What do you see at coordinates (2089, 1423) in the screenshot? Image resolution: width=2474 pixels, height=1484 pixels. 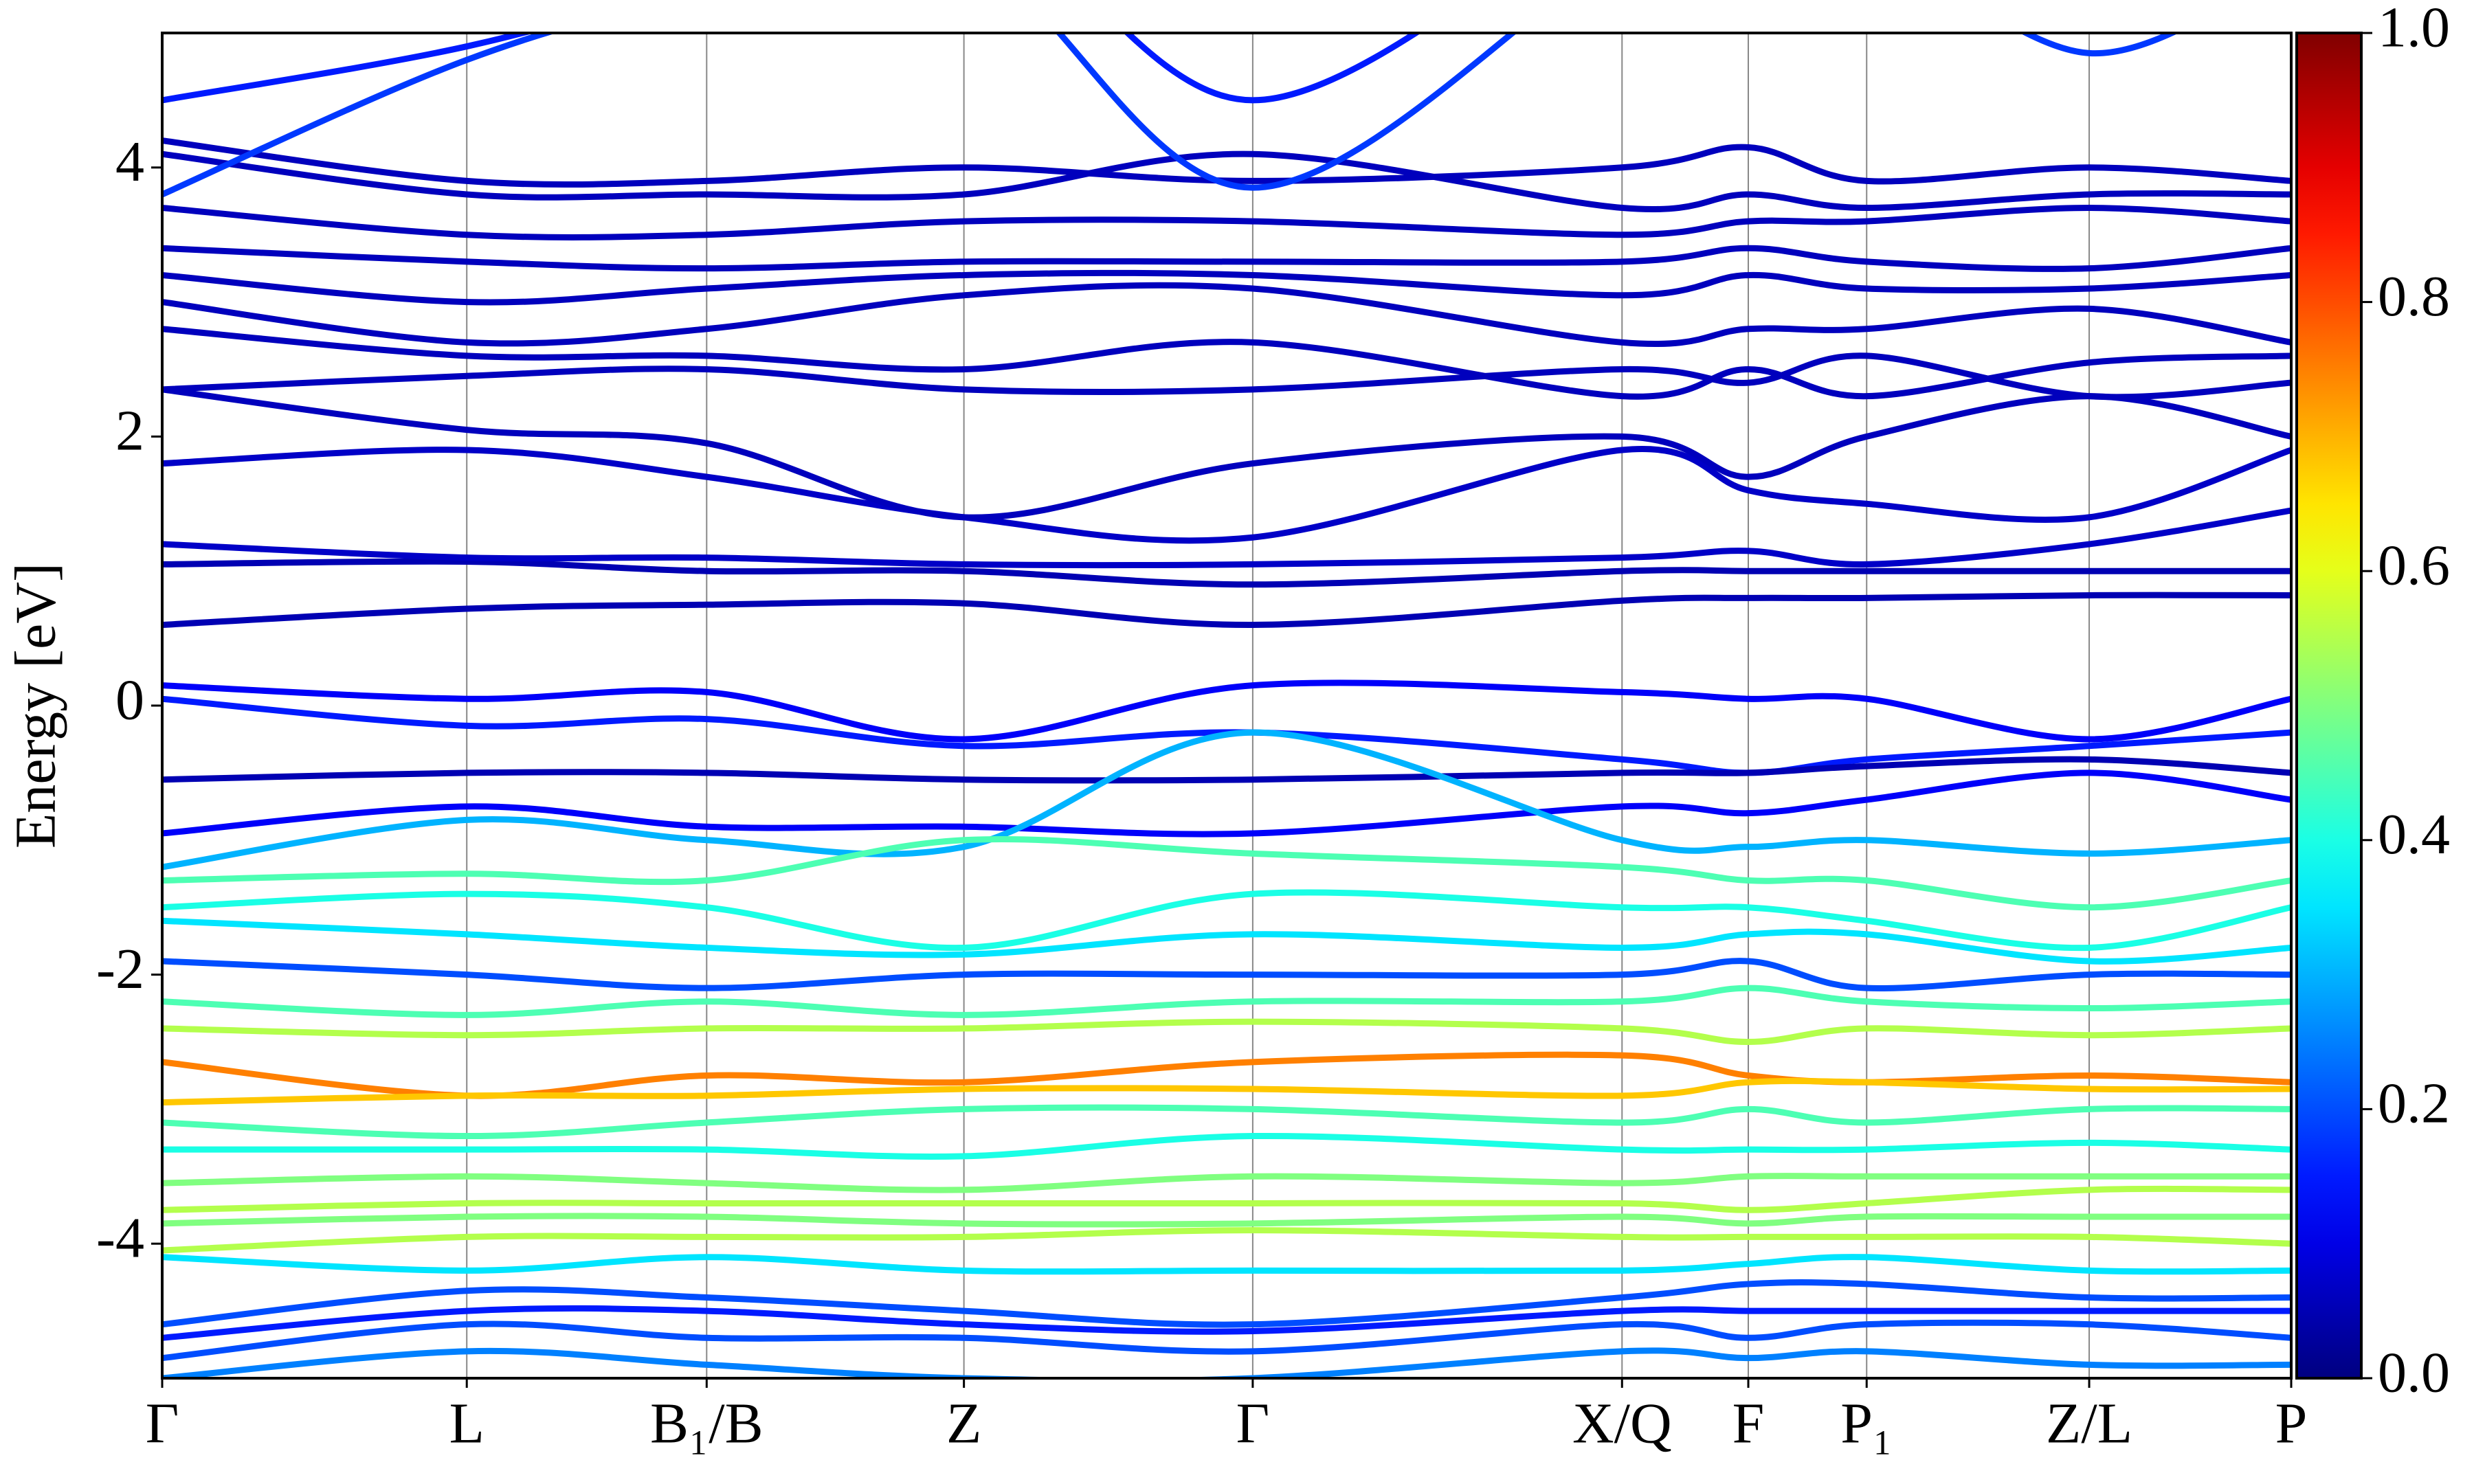 I see `x-tick-label: Z/L` at bounding box center [2089, 1423].